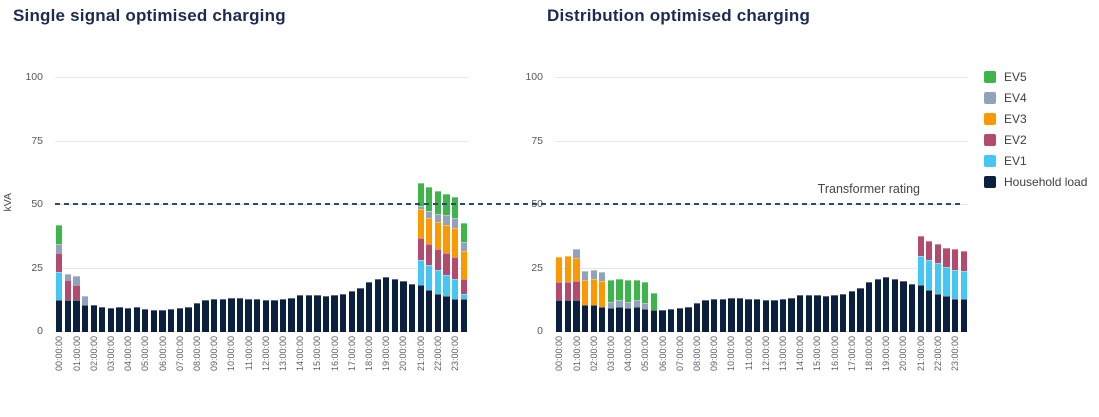  Describe the element at coordinates (537, 267) in the screenshot. I see `y-axis-tick-label: 25` at that location.